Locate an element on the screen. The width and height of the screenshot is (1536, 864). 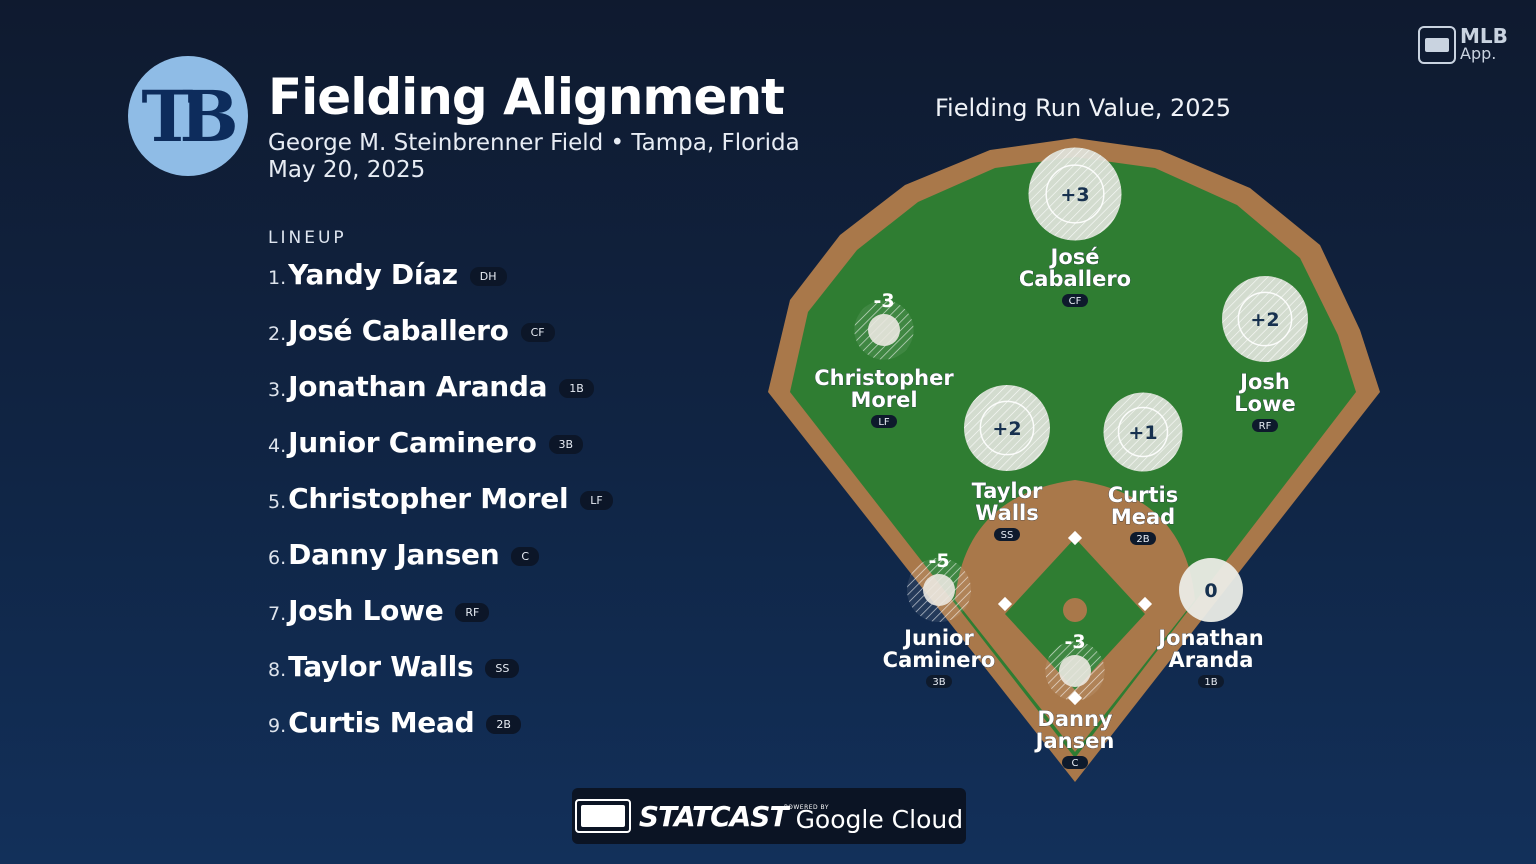
field-title: Fielding Run Value, 2025 is located at coordinates (1083, 108).